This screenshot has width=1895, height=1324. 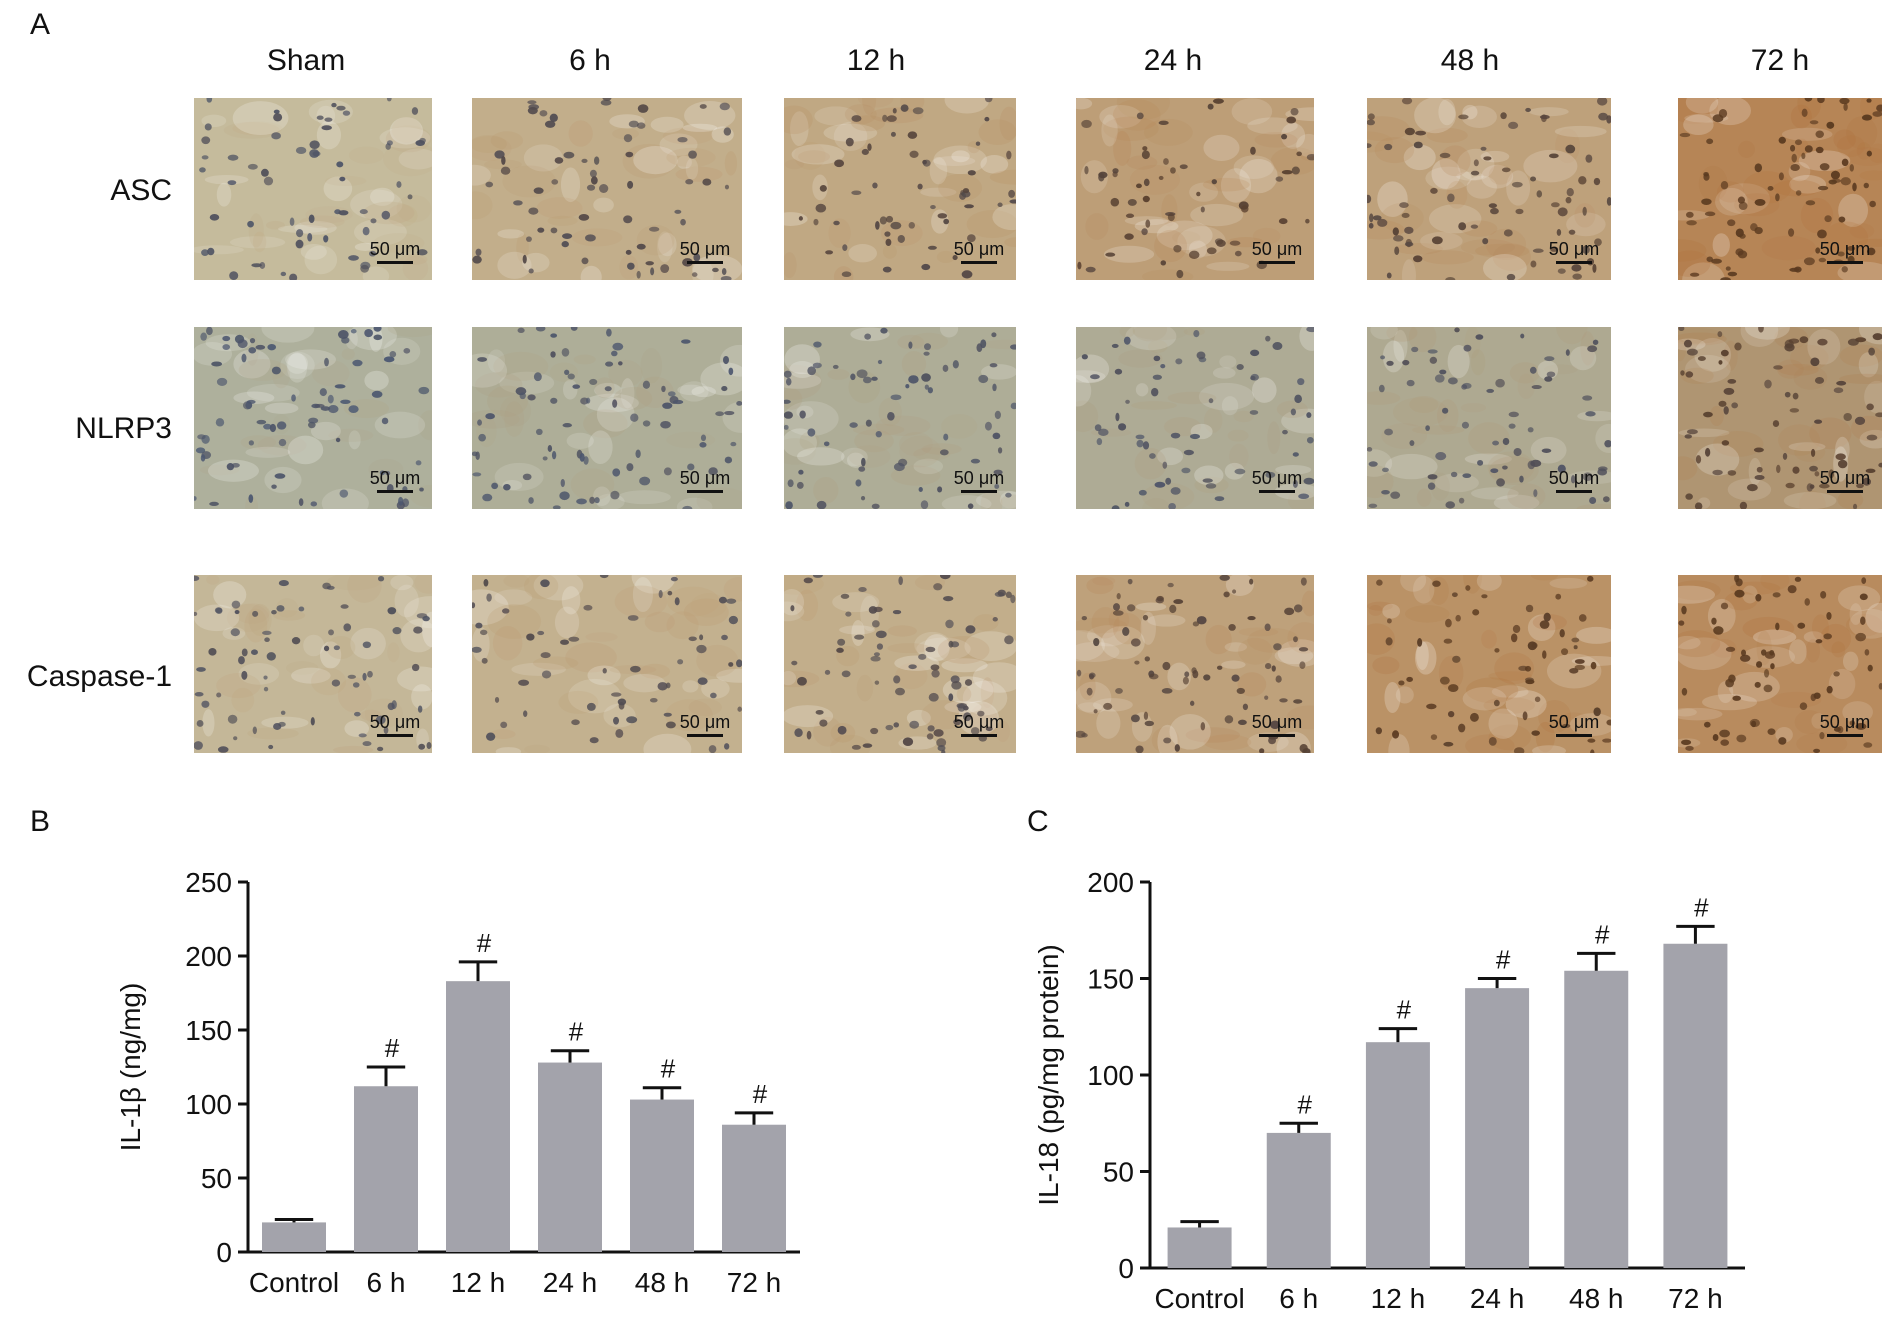 What do you see at coordinates (1780, 664) in the screenshot?
I see `micrograph-caspase-1-72h: 50 μm` at bounding box center [1780, 664].